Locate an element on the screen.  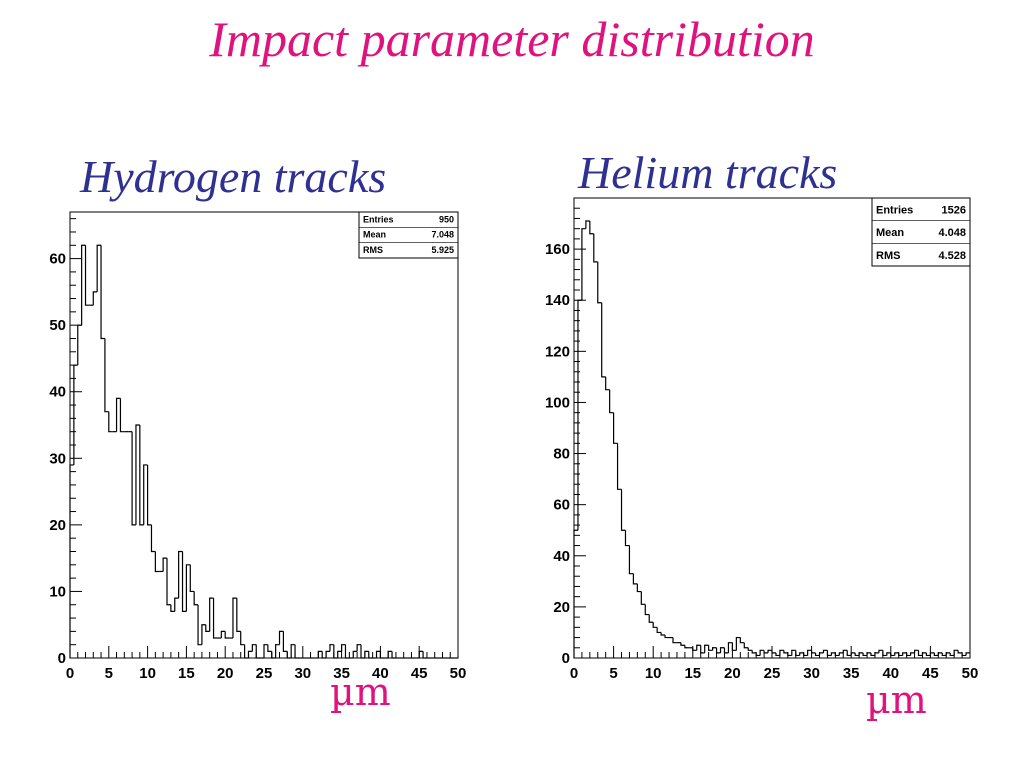
helium-x-tick-label: 45 is located at coordinates (930, 673).